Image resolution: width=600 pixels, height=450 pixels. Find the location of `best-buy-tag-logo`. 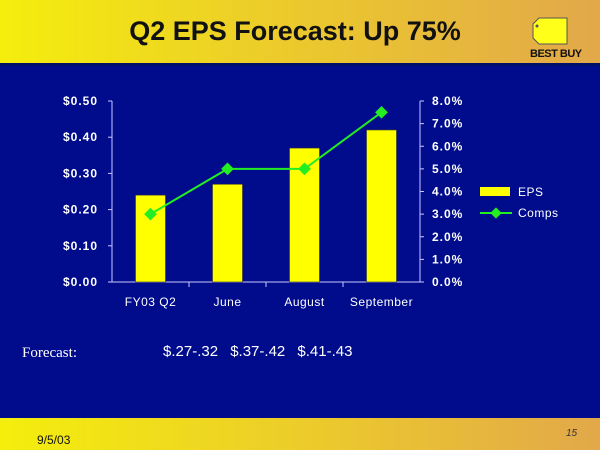

best-buy-tag-logo is located at coordinates (550, 31).